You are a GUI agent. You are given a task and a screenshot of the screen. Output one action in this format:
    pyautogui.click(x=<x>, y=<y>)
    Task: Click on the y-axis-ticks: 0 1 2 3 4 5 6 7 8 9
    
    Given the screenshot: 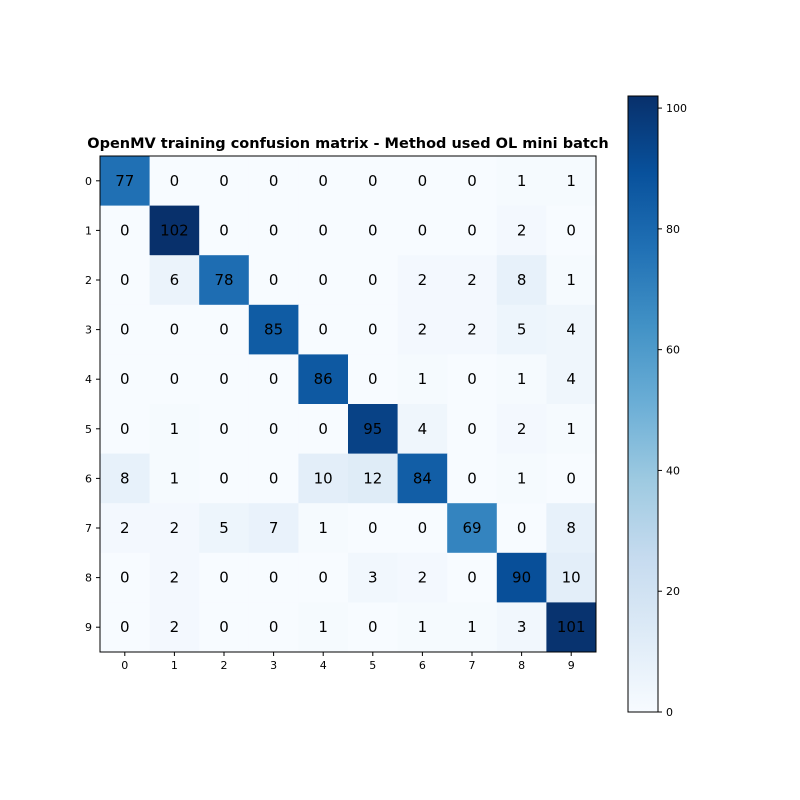 What is the action you would take?
    pyautogui.click(x=92, y=404)
    